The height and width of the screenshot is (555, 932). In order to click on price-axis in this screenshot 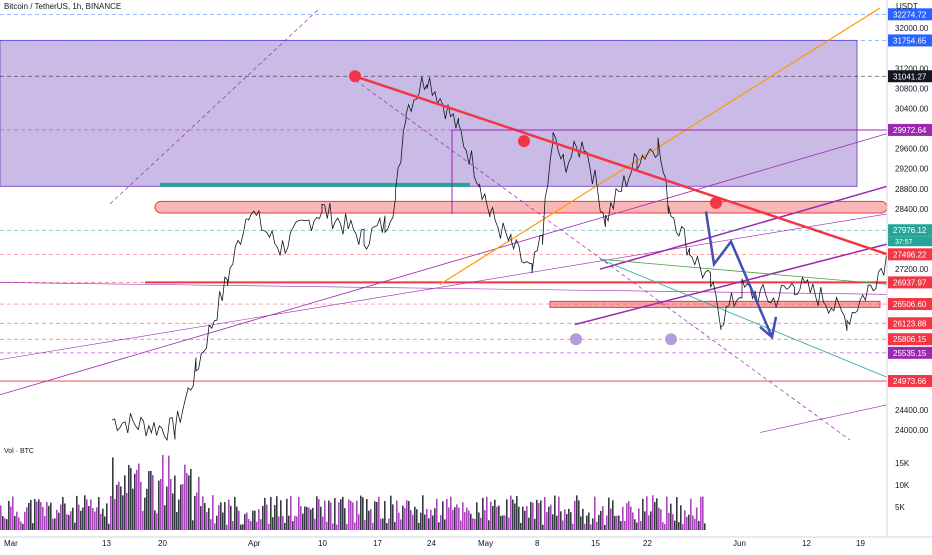, I will do `click(909, 275)`.